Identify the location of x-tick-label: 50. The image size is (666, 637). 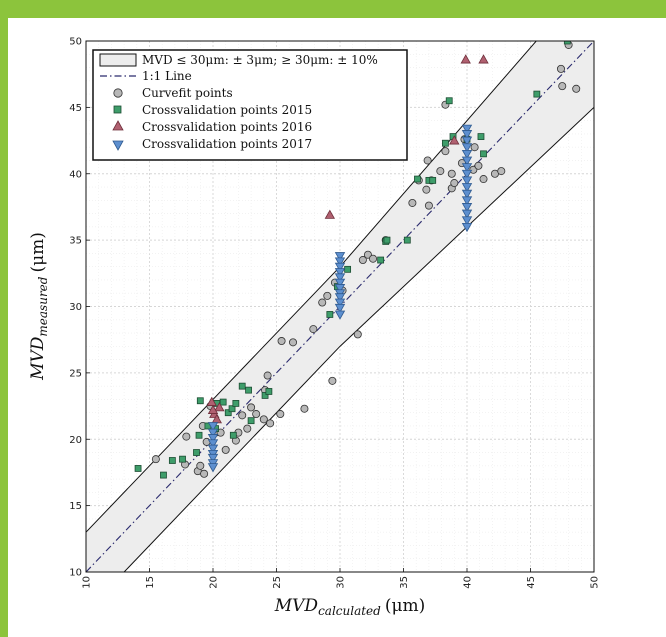
(595, 582).